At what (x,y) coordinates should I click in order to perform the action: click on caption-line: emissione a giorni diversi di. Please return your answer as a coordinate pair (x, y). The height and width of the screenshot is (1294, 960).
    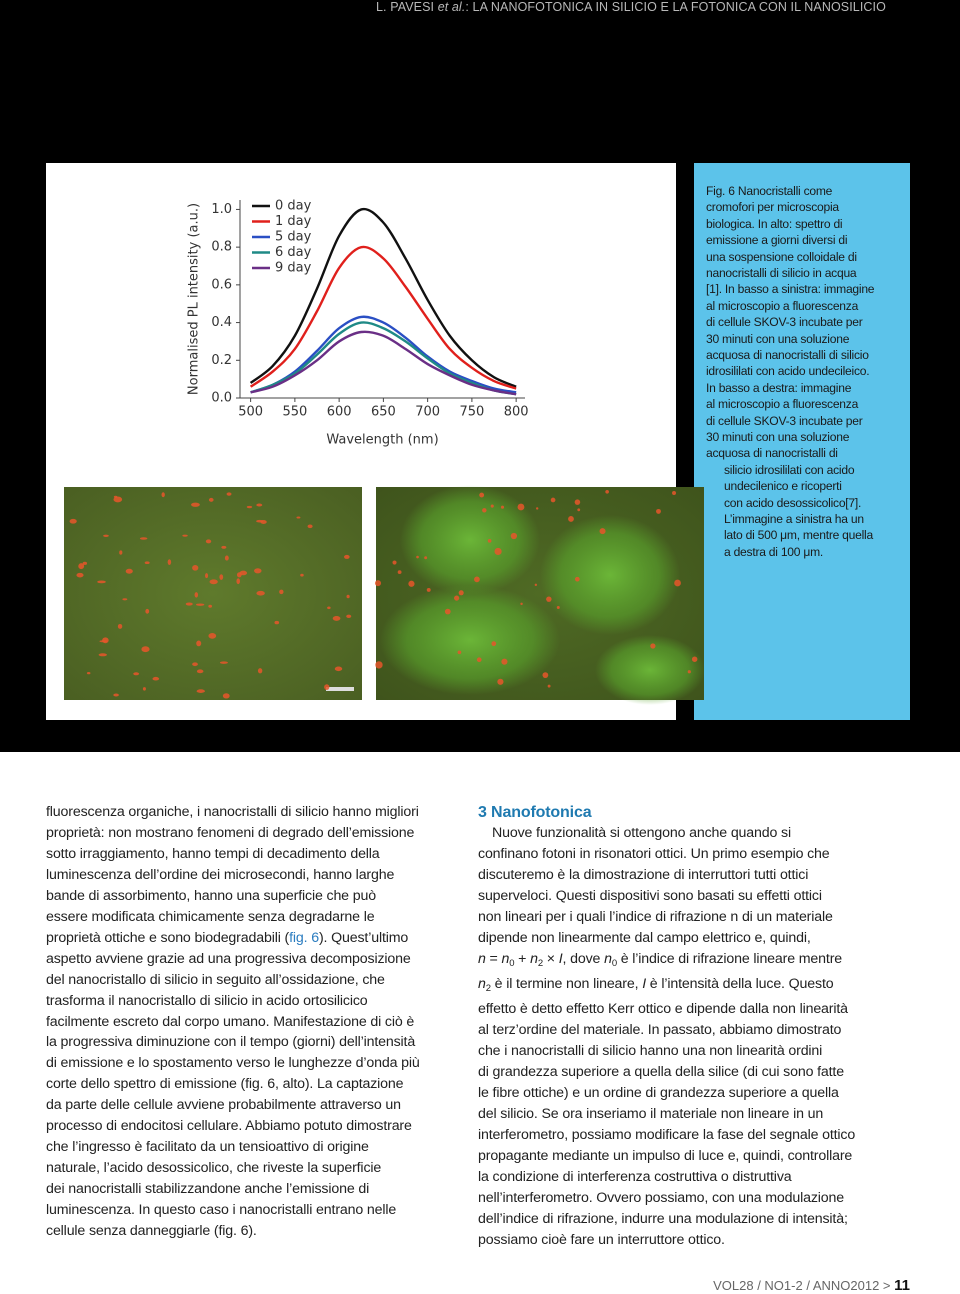
    Looking at the image, I should click on (777, 240).